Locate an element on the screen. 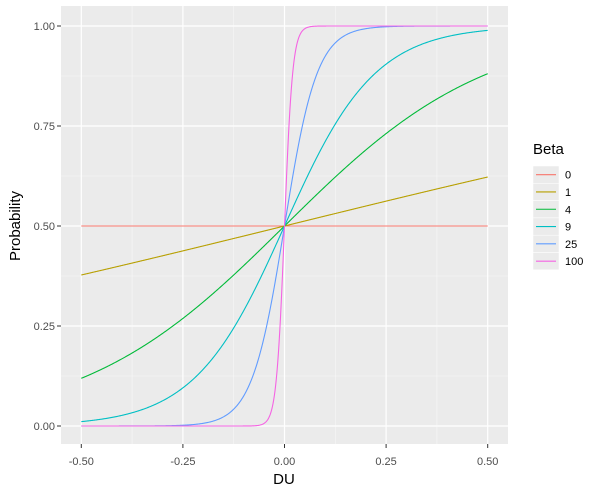 This screenshot has height=495, width=603. y-tick-label: 1.00 is located at coordinates (44, 27).